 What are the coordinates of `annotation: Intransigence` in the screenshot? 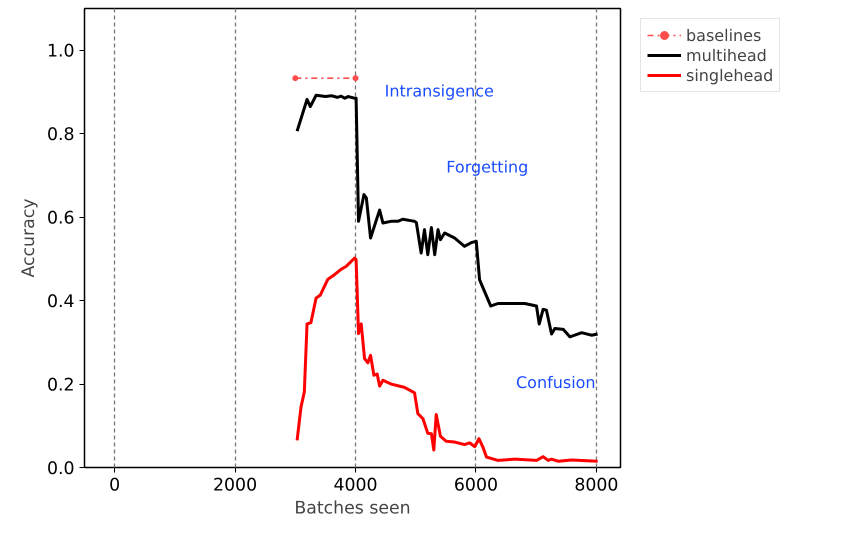 It's located at (439, 91).